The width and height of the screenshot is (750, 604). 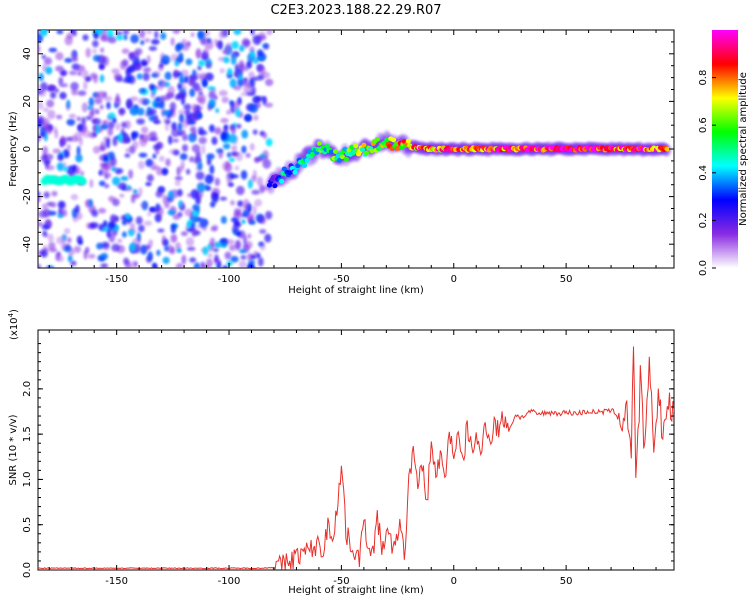 I want to click on y-tick-label: -20, so click(x=27, y=196).